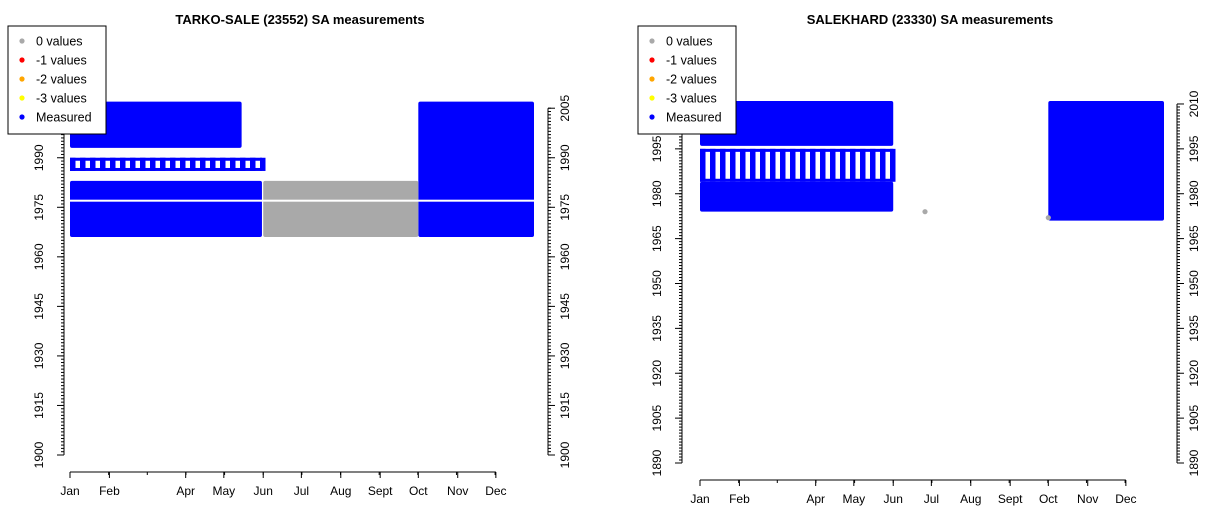  Describe the element at coordinates (657, 328) in the screenshot. I see `left-y-tick-label-1935: 1935` at that location.